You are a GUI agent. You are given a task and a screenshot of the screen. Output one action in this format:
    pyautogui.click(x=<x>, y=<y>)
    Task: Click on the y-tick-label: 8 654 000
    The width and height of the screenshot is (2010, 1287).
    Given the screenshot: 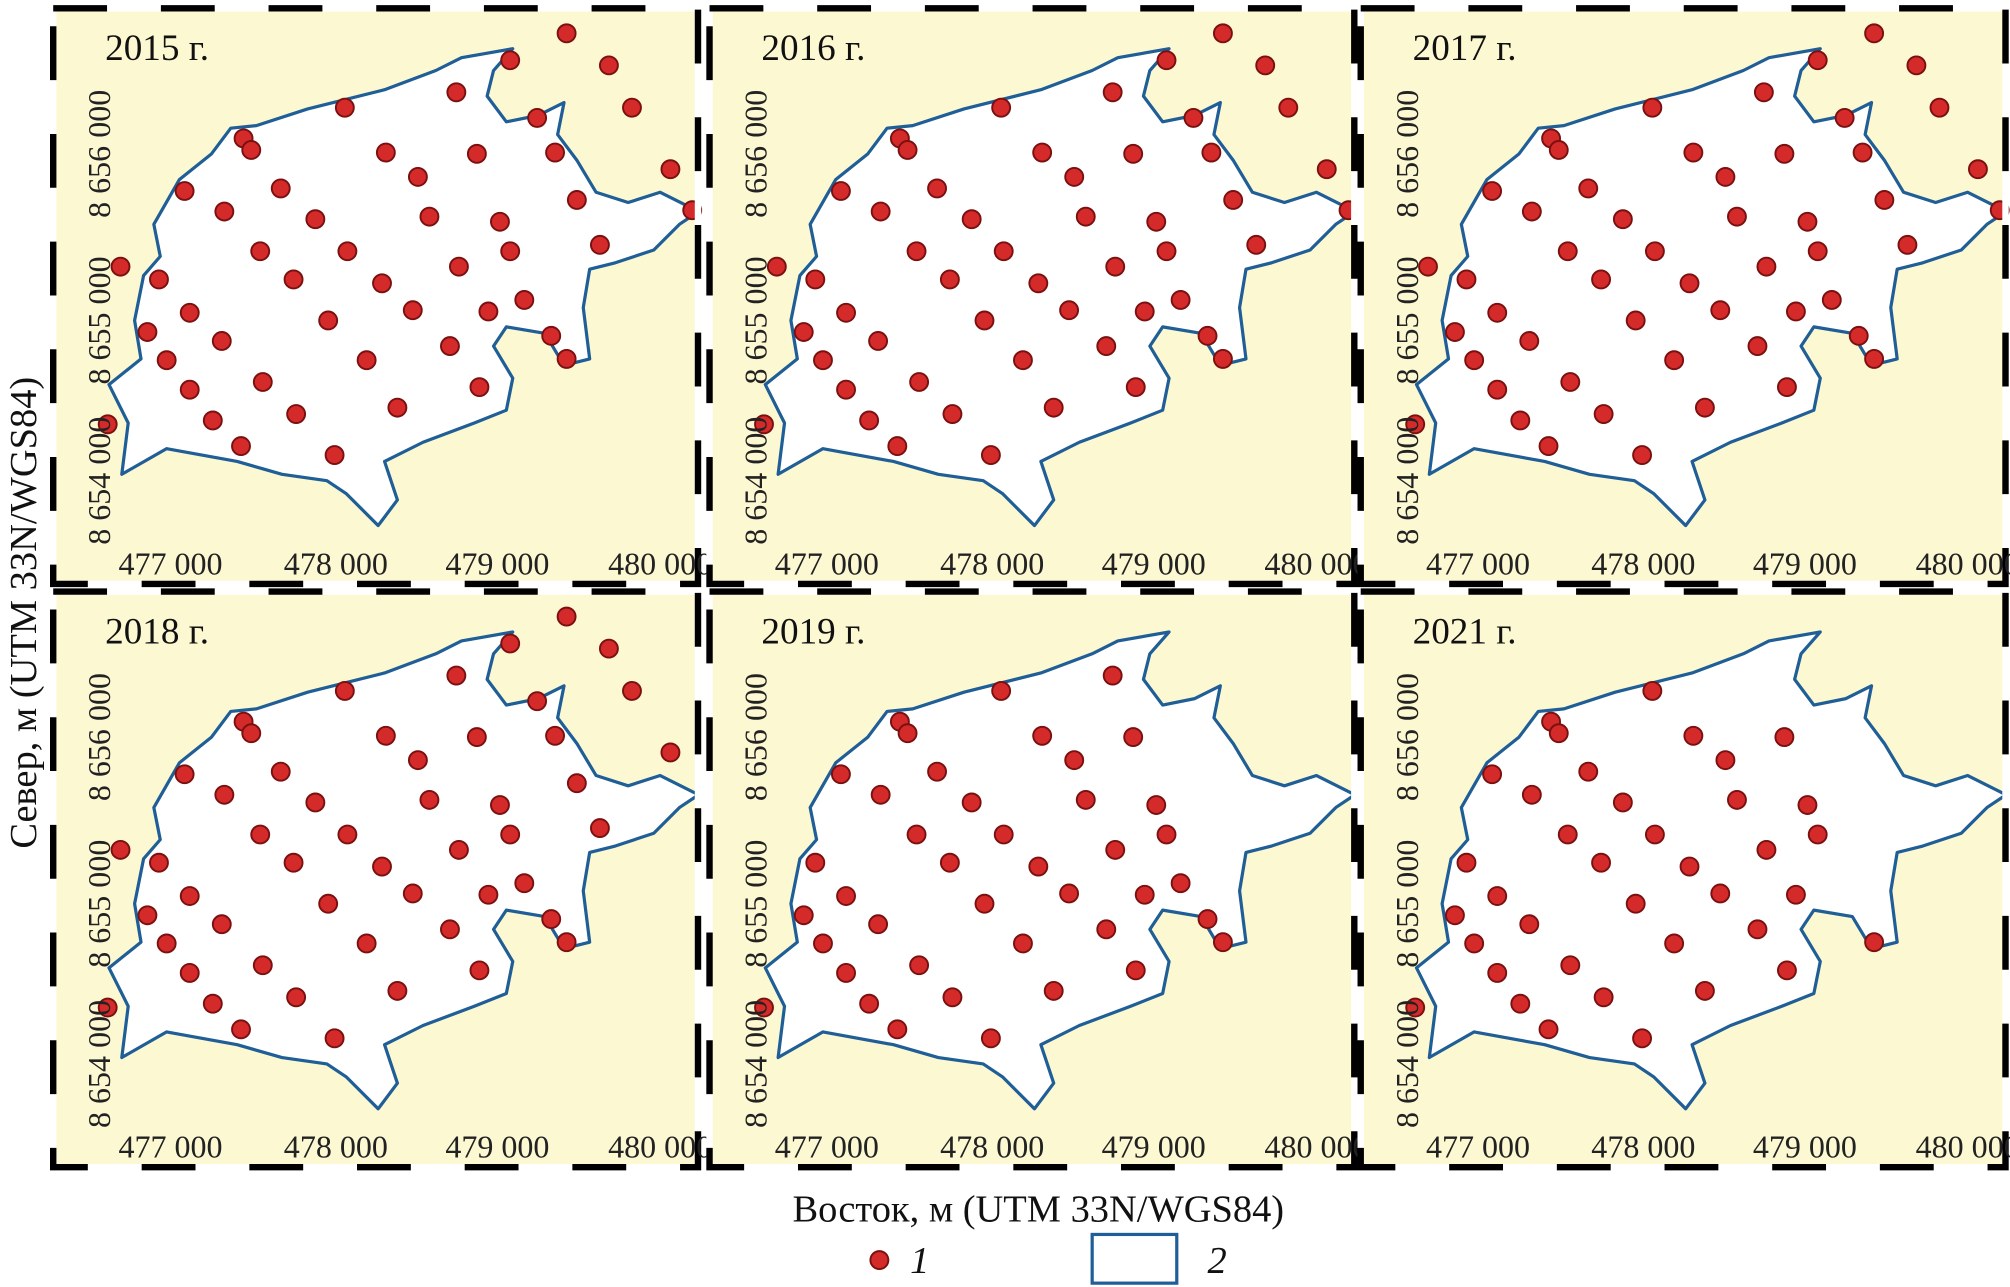 What is the action you would take?
    pyautogui.click(x=99, y=481)
    